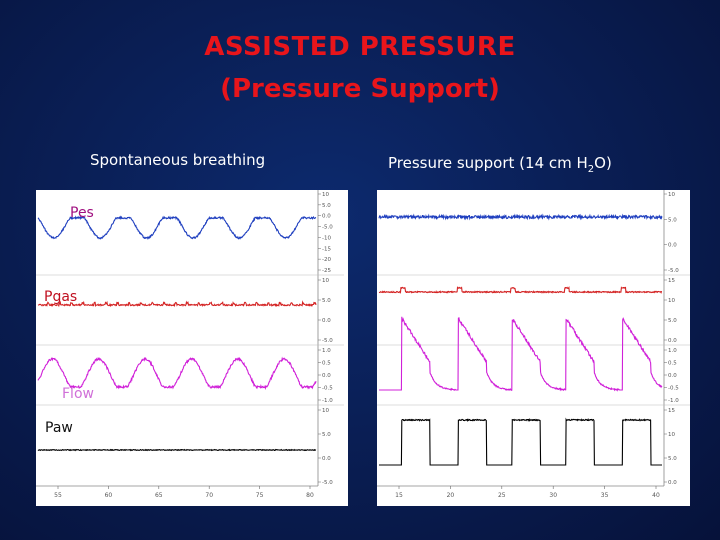 This screenshot has height=540, width=720. I want to click on left-panel-caption: Spontaneous breathing, so click(178, 160).